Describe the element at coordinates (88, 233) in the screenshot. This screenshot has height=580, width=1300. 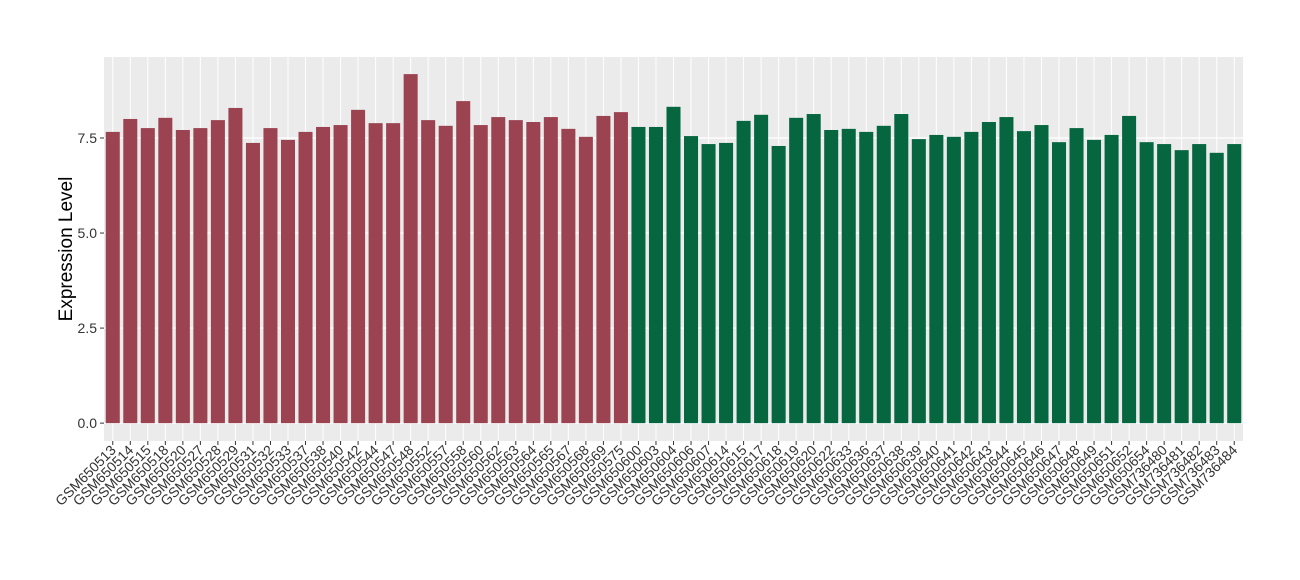
I see `y-tick-label: 5.0` at that location.